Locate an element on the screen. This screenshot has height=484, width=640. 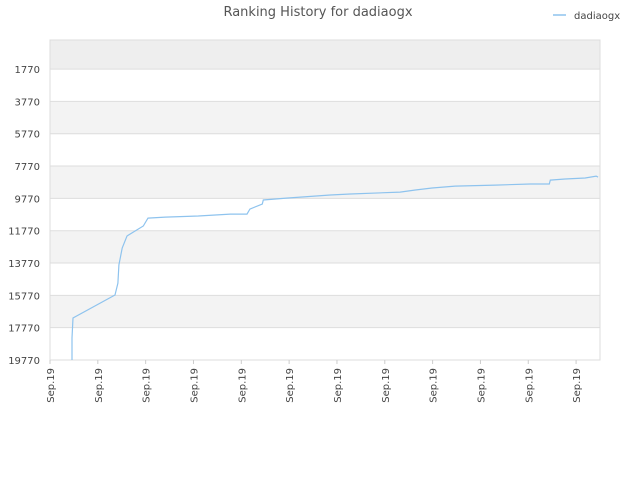
y-tick-label: 17770 is located at coordinates (24, 329).